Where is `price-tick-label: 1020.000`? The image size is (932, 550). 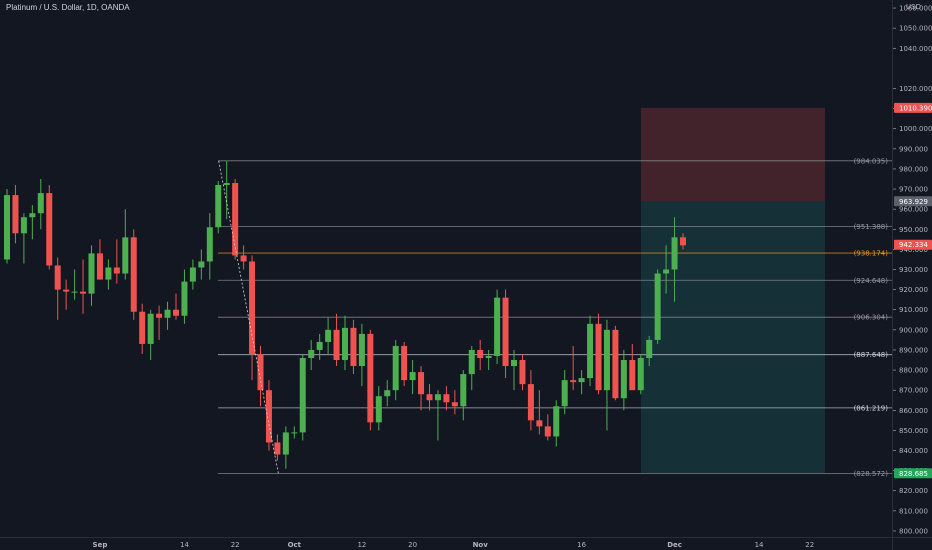 price-tick-label: 1020.000 is located at coordinates (915, 89).